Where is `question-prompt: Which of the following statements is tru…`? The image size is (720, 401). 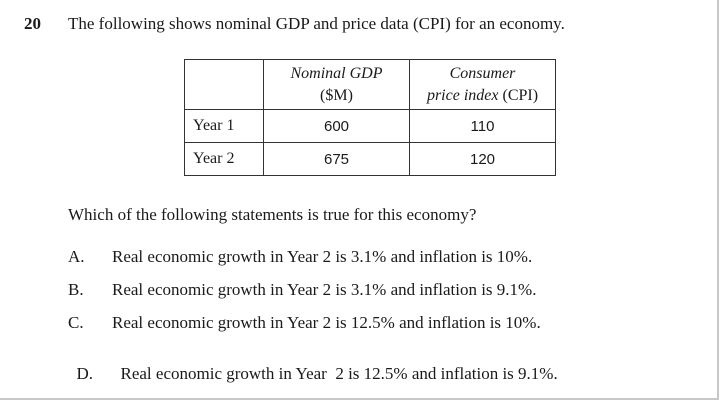 question-prompt: Which of the following statements is tru… is located at coordinates (272, 214).